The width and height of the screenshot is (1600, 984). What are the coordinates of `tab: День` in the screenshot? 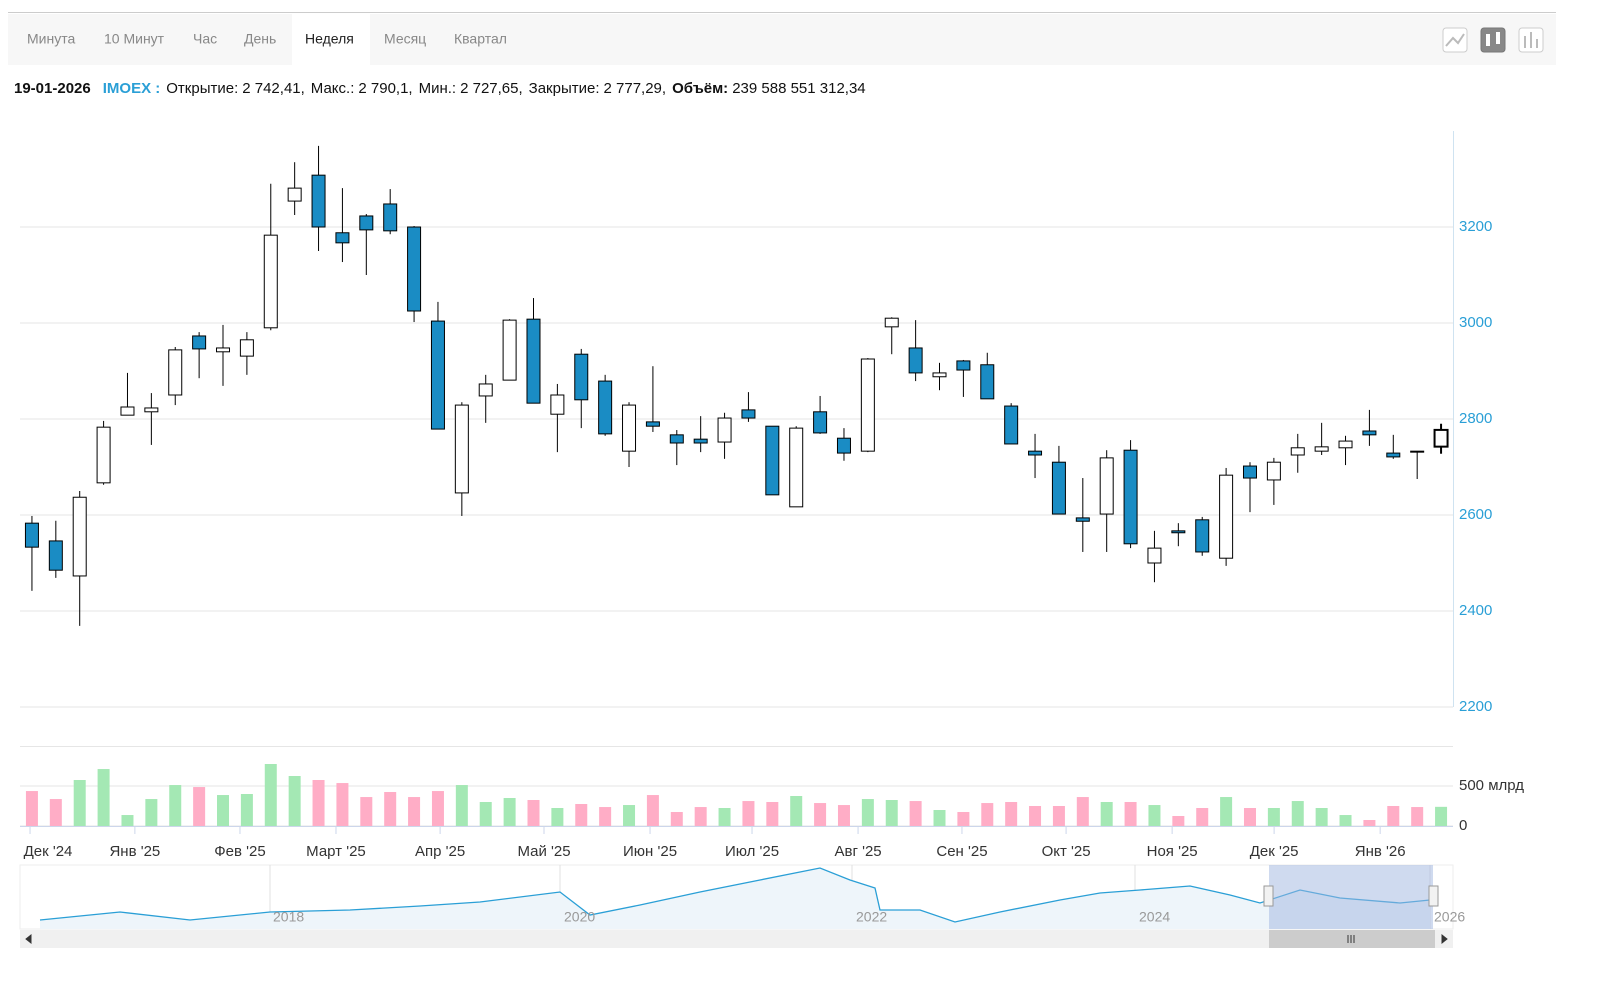 It's located at (260, 39).